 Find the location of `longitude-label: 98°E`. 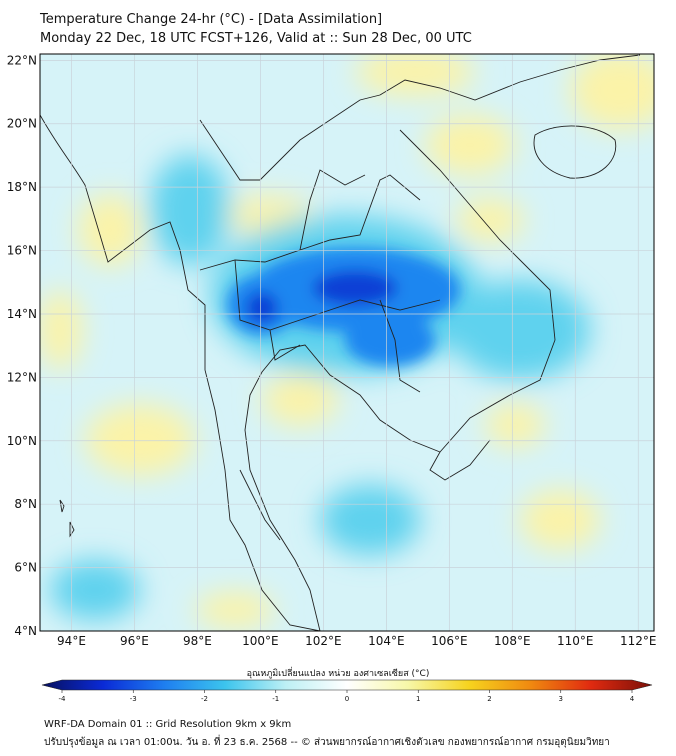

longitude-label: 98°E is located at coordinates (197, 641).